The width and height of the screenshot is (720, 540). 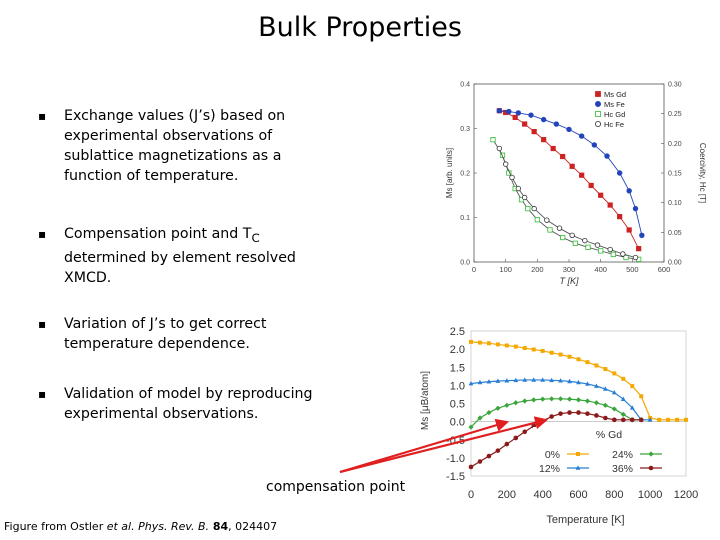 What do you see at coordinates (465, 85) in the screenshot?
I see `y-tick-label: 0.4` at bounding box center [465, 85].